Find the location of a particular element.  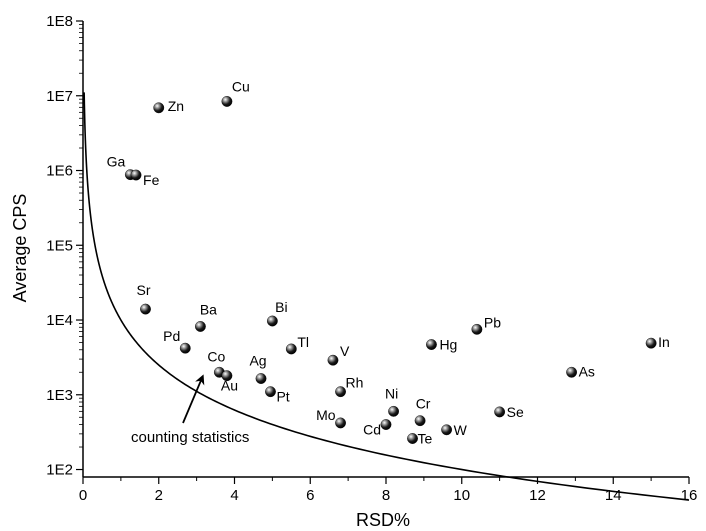

data-point-cd is located at coordinates (386, 424).